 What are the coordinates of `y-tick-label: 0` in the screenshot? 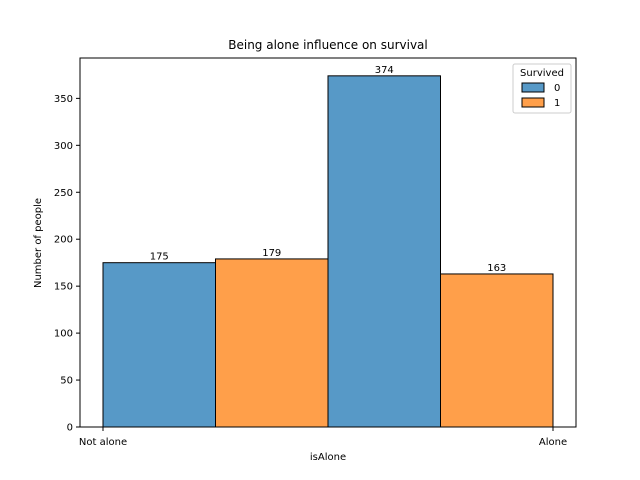 It's located at (70, 428).